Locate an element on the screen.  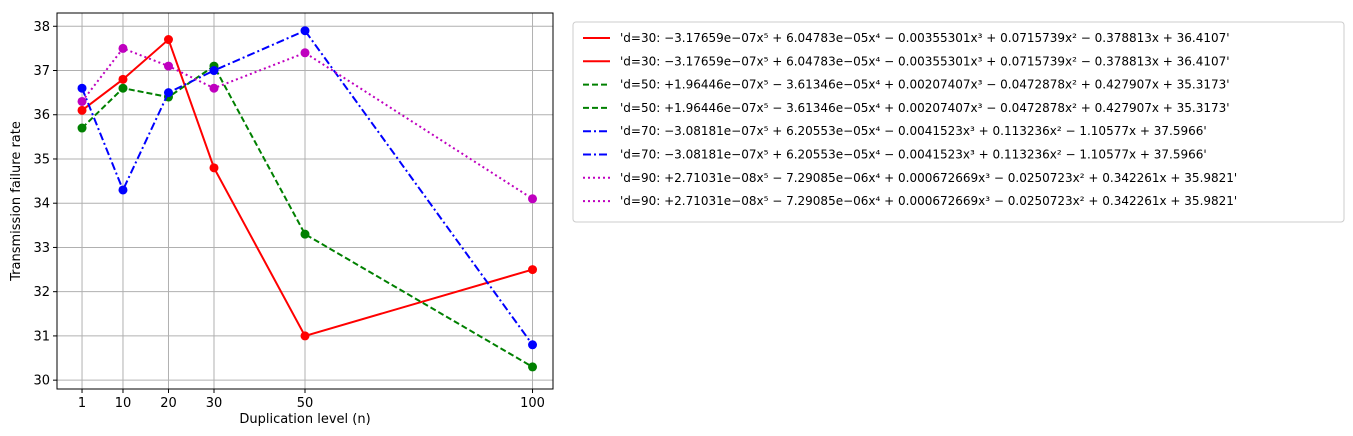
y-tick-label: 38 is located at coordinates (41, 27).